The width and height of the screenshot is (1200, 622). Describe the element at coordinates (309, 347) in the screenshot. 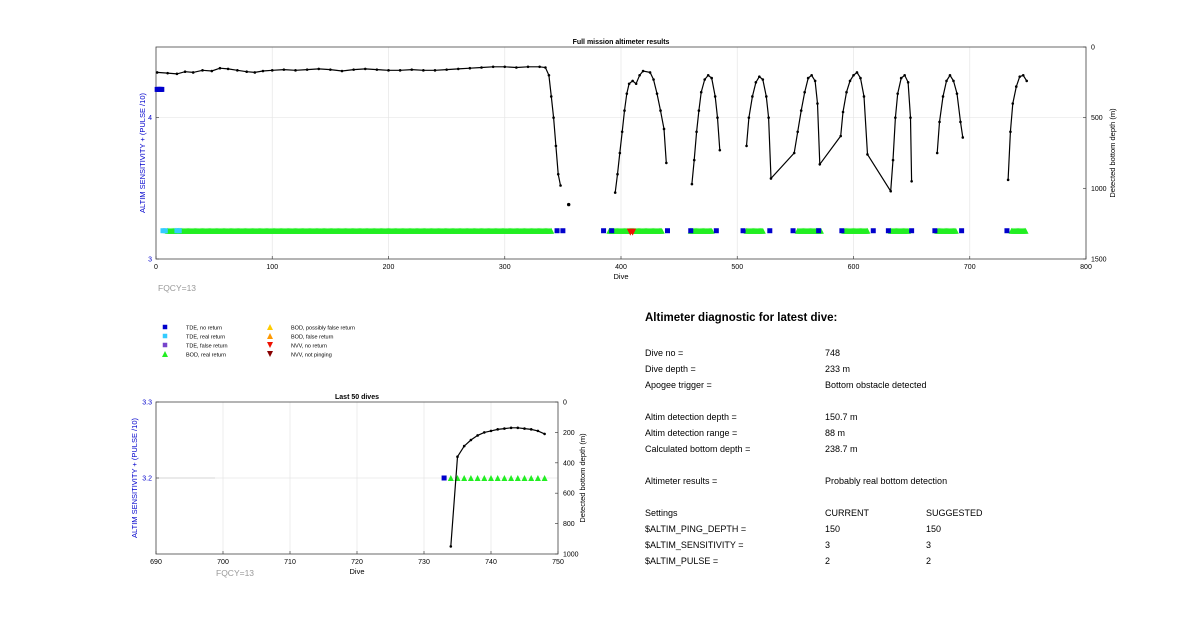

I see `legend-label: NVV, no return` at that location.